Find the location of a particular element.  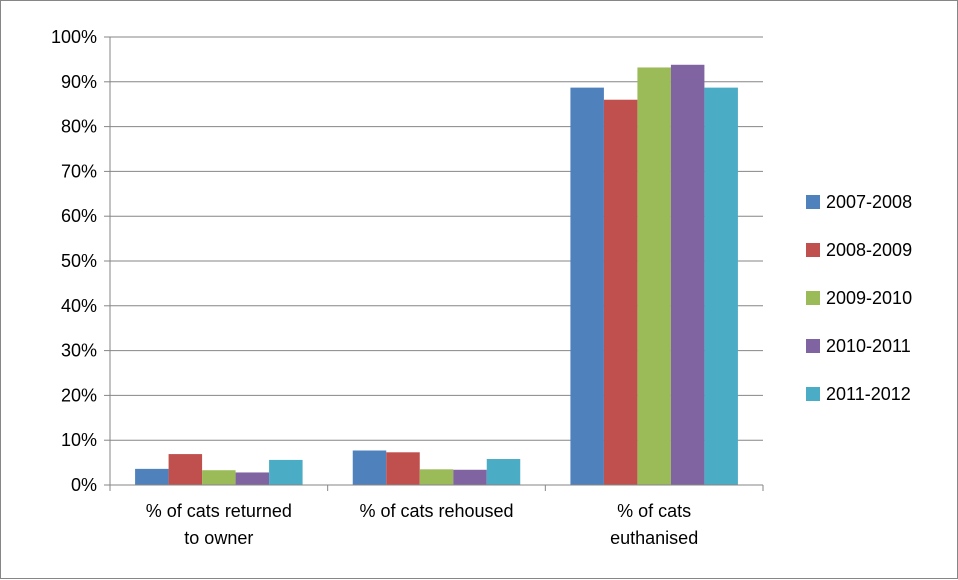

legend-label-2010-2011: 2010-2011 is located at coordinates (868, 346).